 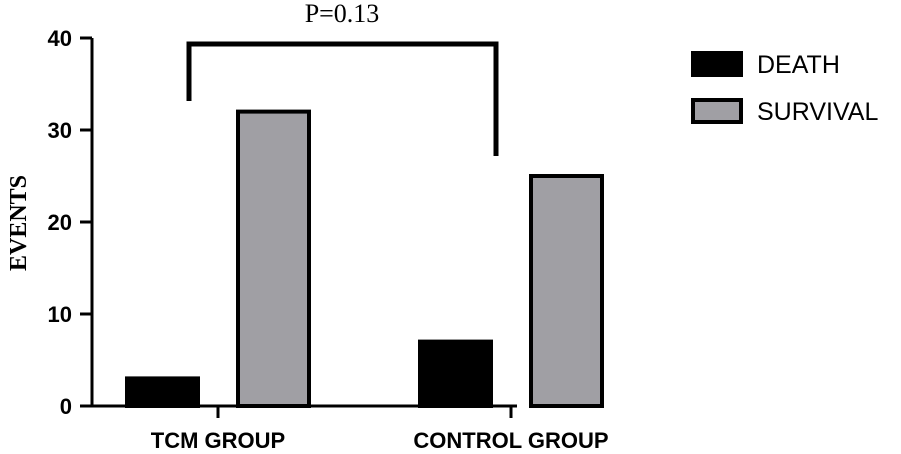 What do you see at coordinates (510, 440) in the screenshot?
I see `category-label: CONTROL GROUP` at bounding box center [510, 440].